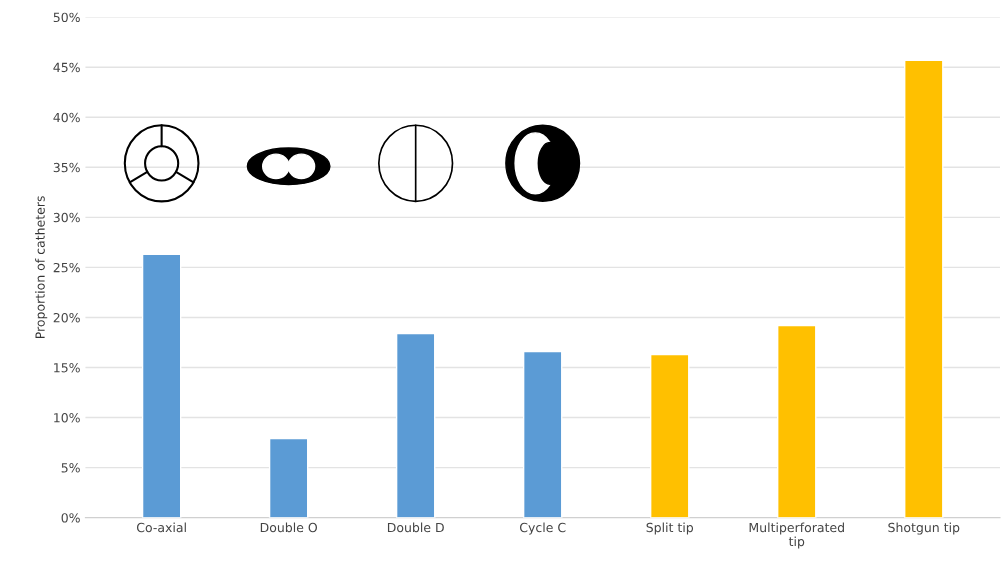  Describe the element at coordinates (41, 267) in the screenshot. I see `y-axis-title: Proportion of catheters` at that location.